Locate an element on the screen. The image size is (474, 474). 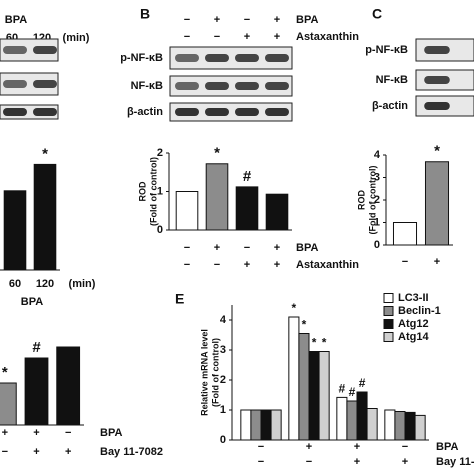
y-axis-label: ROD is located at coordinates (361, 200).